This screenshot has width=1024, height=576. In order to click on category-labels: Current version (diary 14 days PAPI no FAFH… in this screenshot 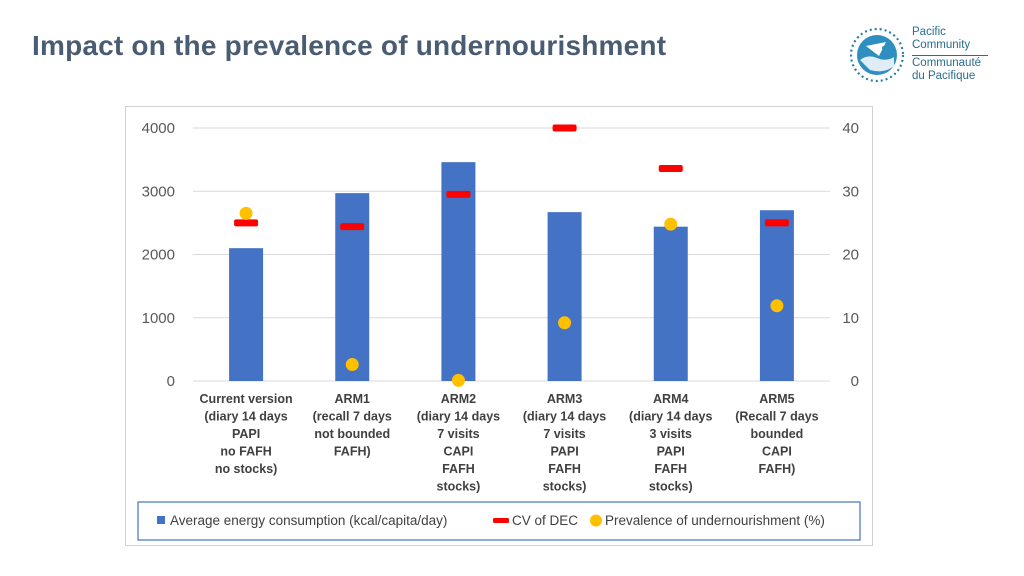, I will do `click(509, 443)`.